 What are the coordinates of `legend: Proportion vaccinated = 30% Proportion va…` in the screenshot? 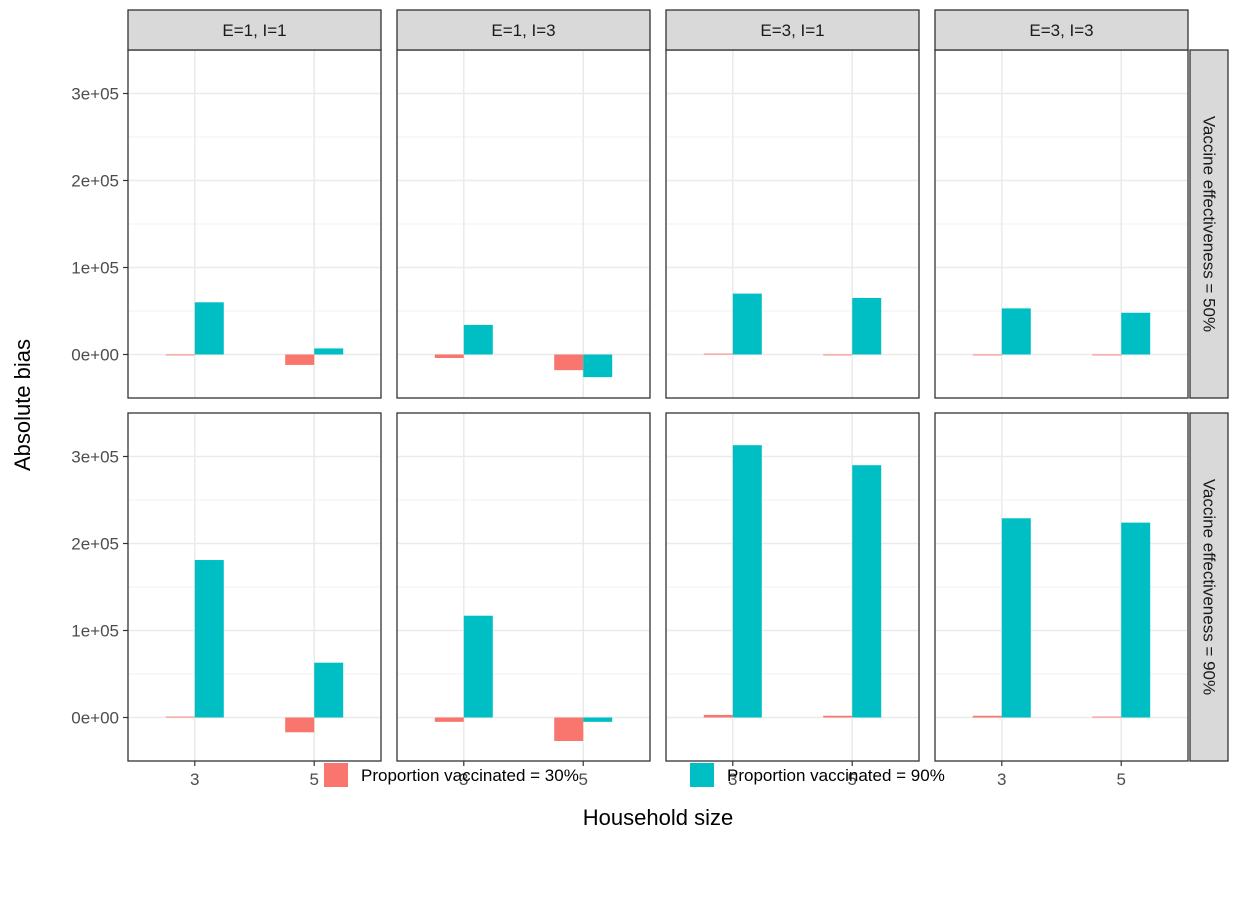 It's located at (634, 775).